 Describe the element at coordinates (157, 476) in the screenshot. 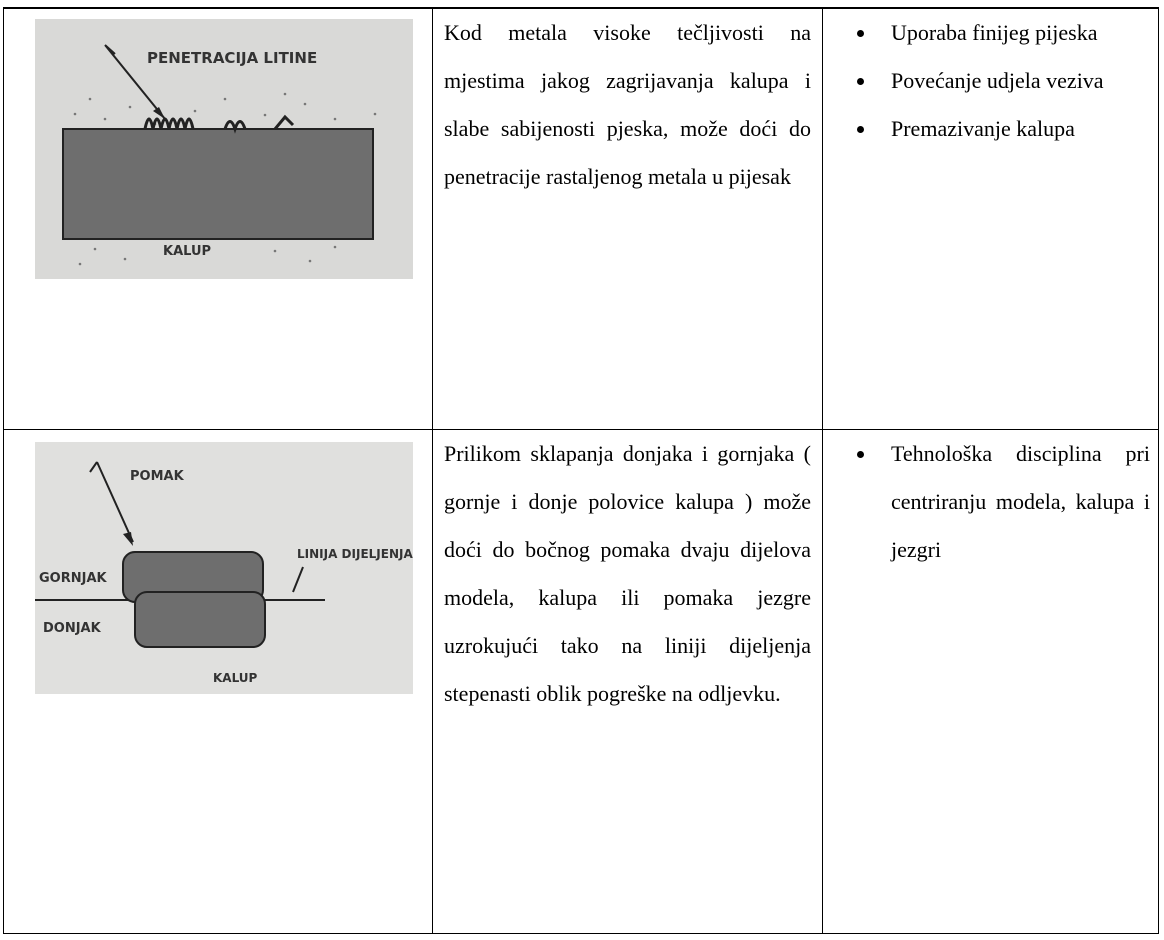

I see `figure-label: POMAK` at that location.